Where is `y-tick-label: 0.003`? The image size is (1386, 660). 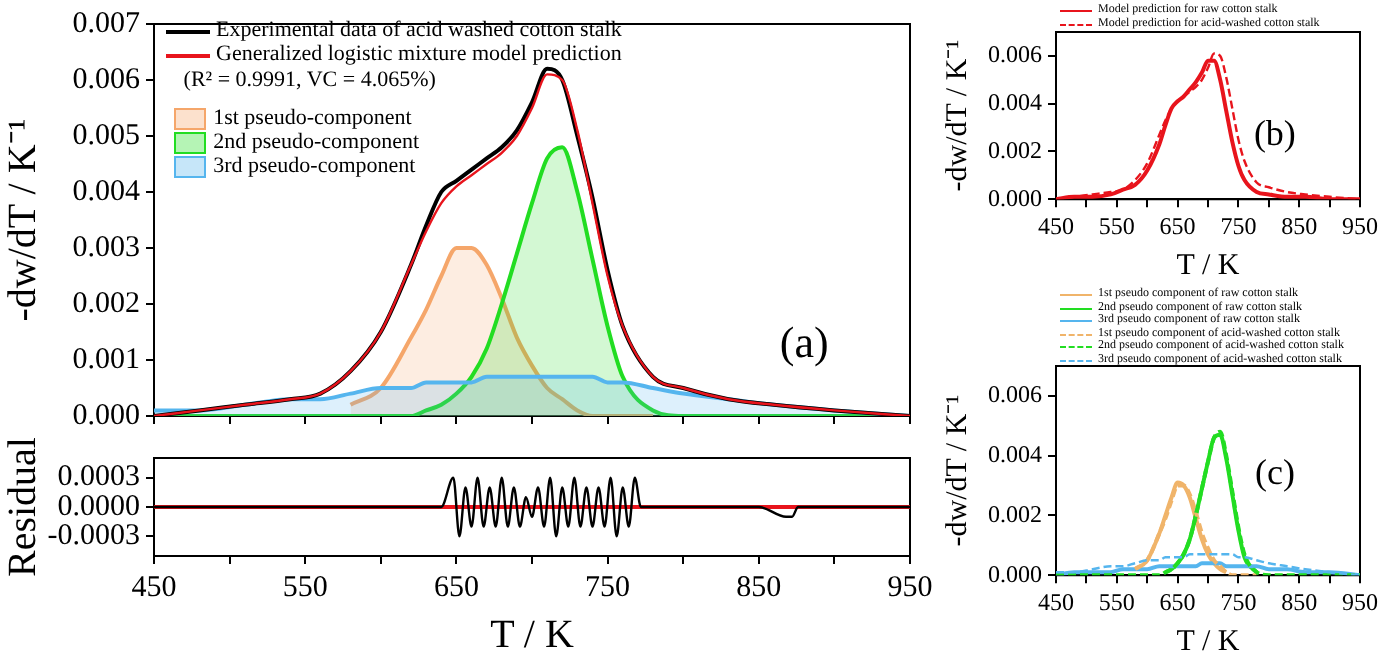 y-tick-label: 0.003 is located at coordinates (106, 247).